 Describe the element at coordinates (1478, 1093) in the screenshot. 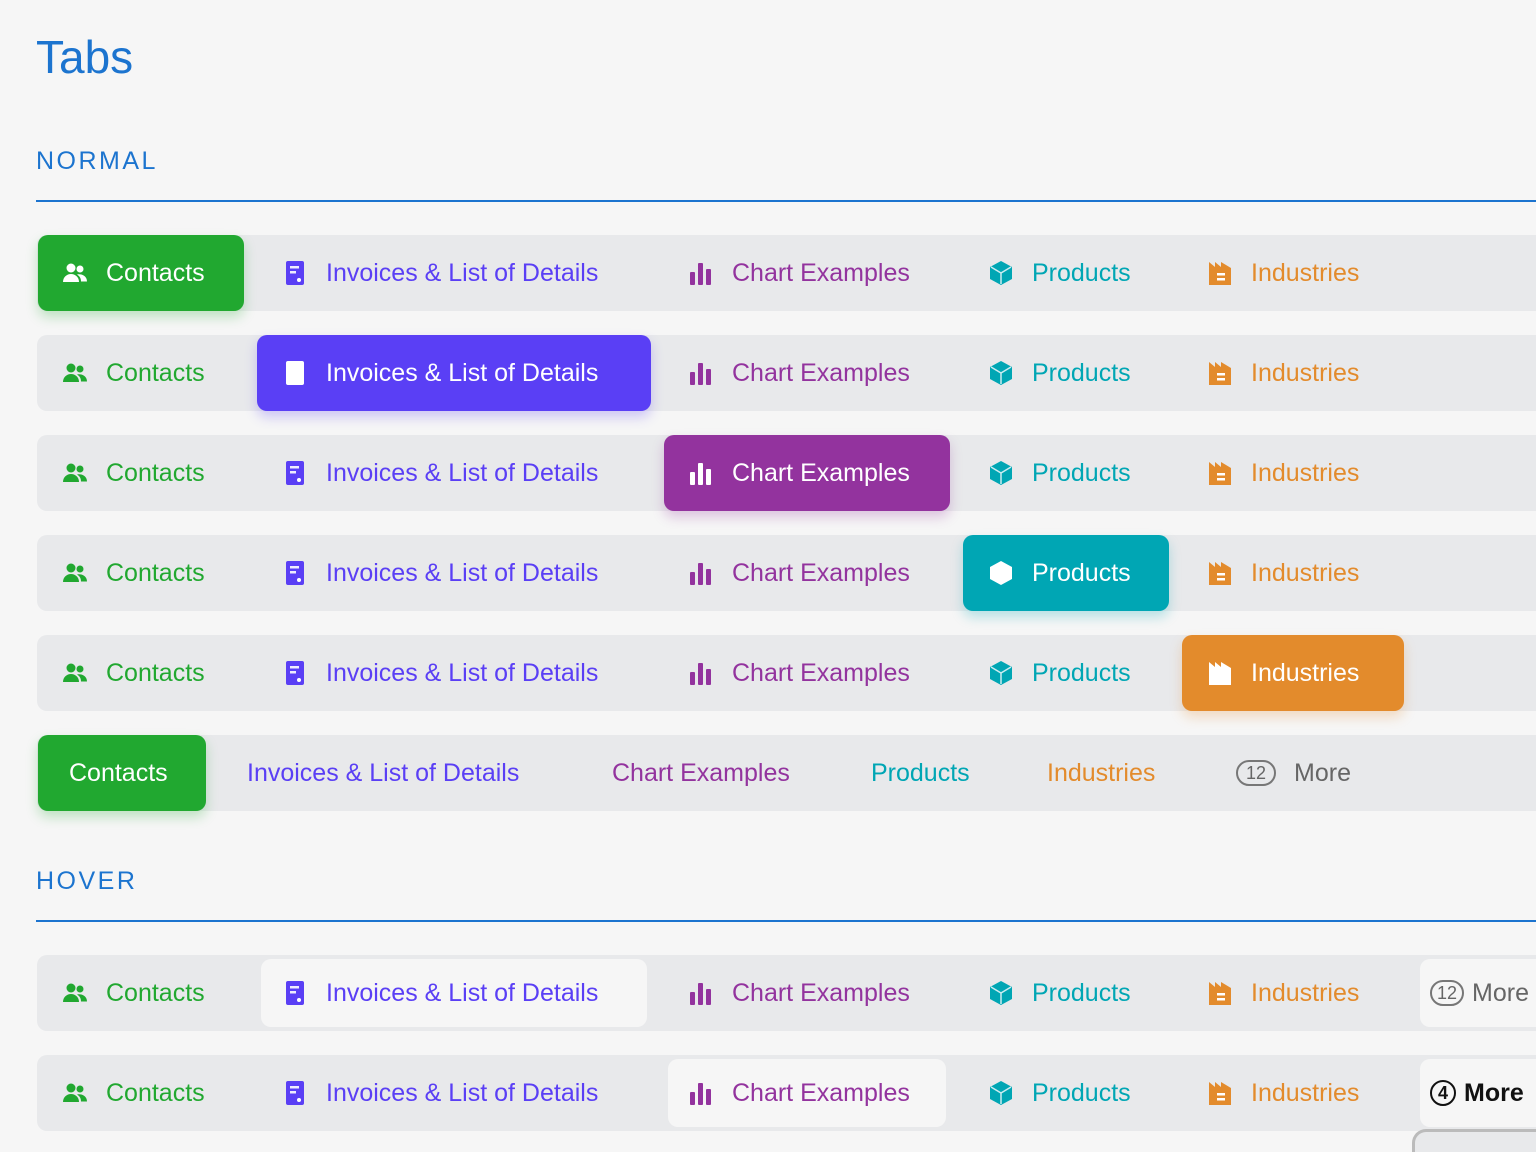

I see `tab-more: 4 More` at that location.